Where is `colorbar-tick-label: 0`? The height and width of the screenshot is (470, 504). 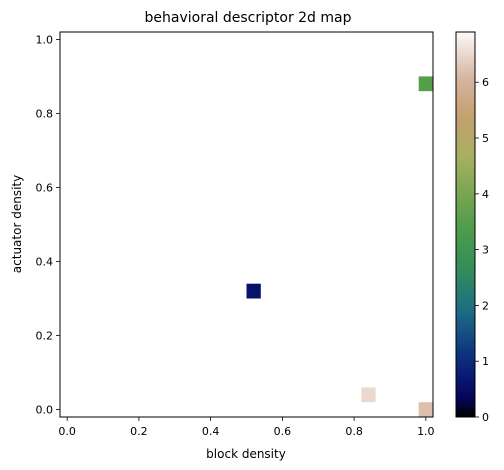 colorbar-tick-label: 0 is located at coordinates (485, 417).